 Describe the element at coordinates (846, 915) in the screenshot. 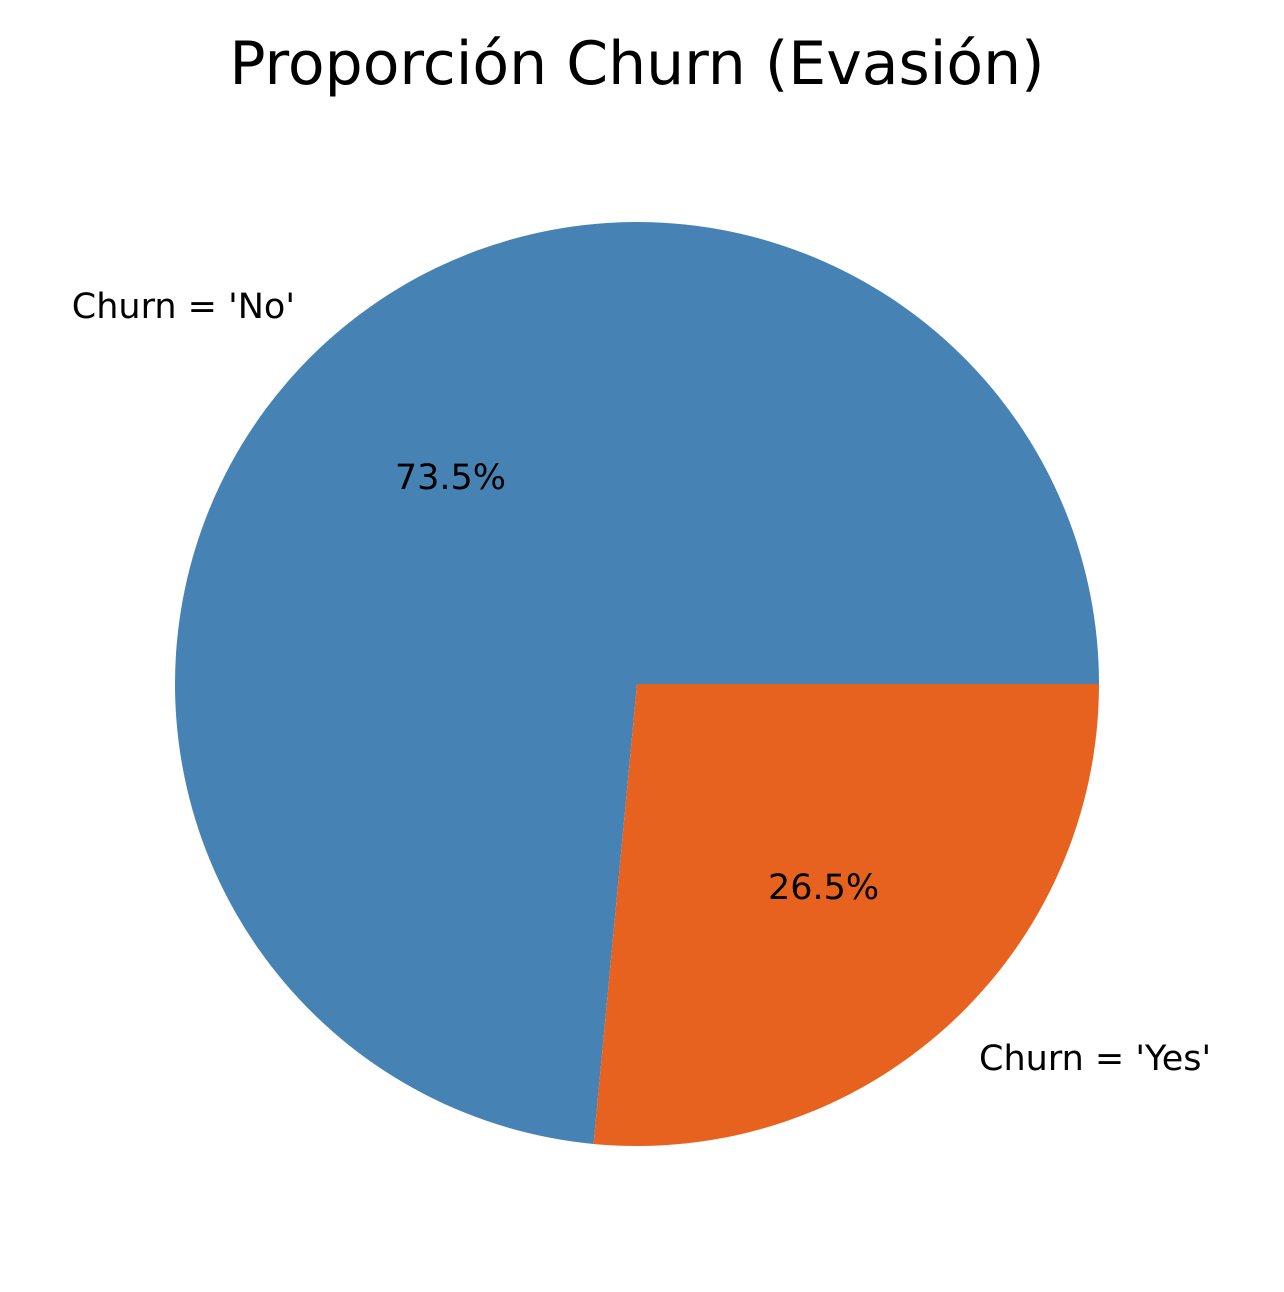

I see `pie-slice-yes` at that location.